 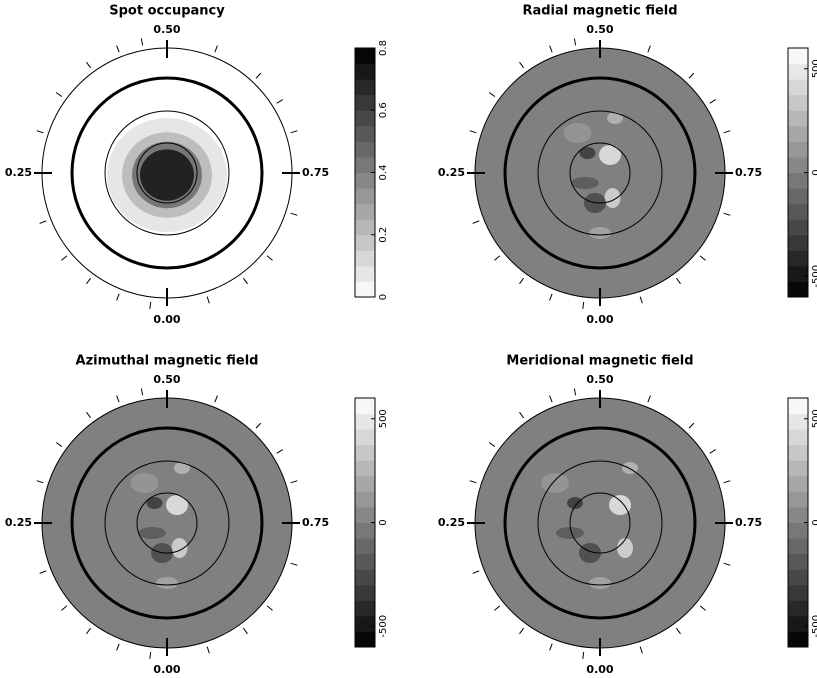 I want to click on phase-label: 0.75, so click(x=748, y=172).